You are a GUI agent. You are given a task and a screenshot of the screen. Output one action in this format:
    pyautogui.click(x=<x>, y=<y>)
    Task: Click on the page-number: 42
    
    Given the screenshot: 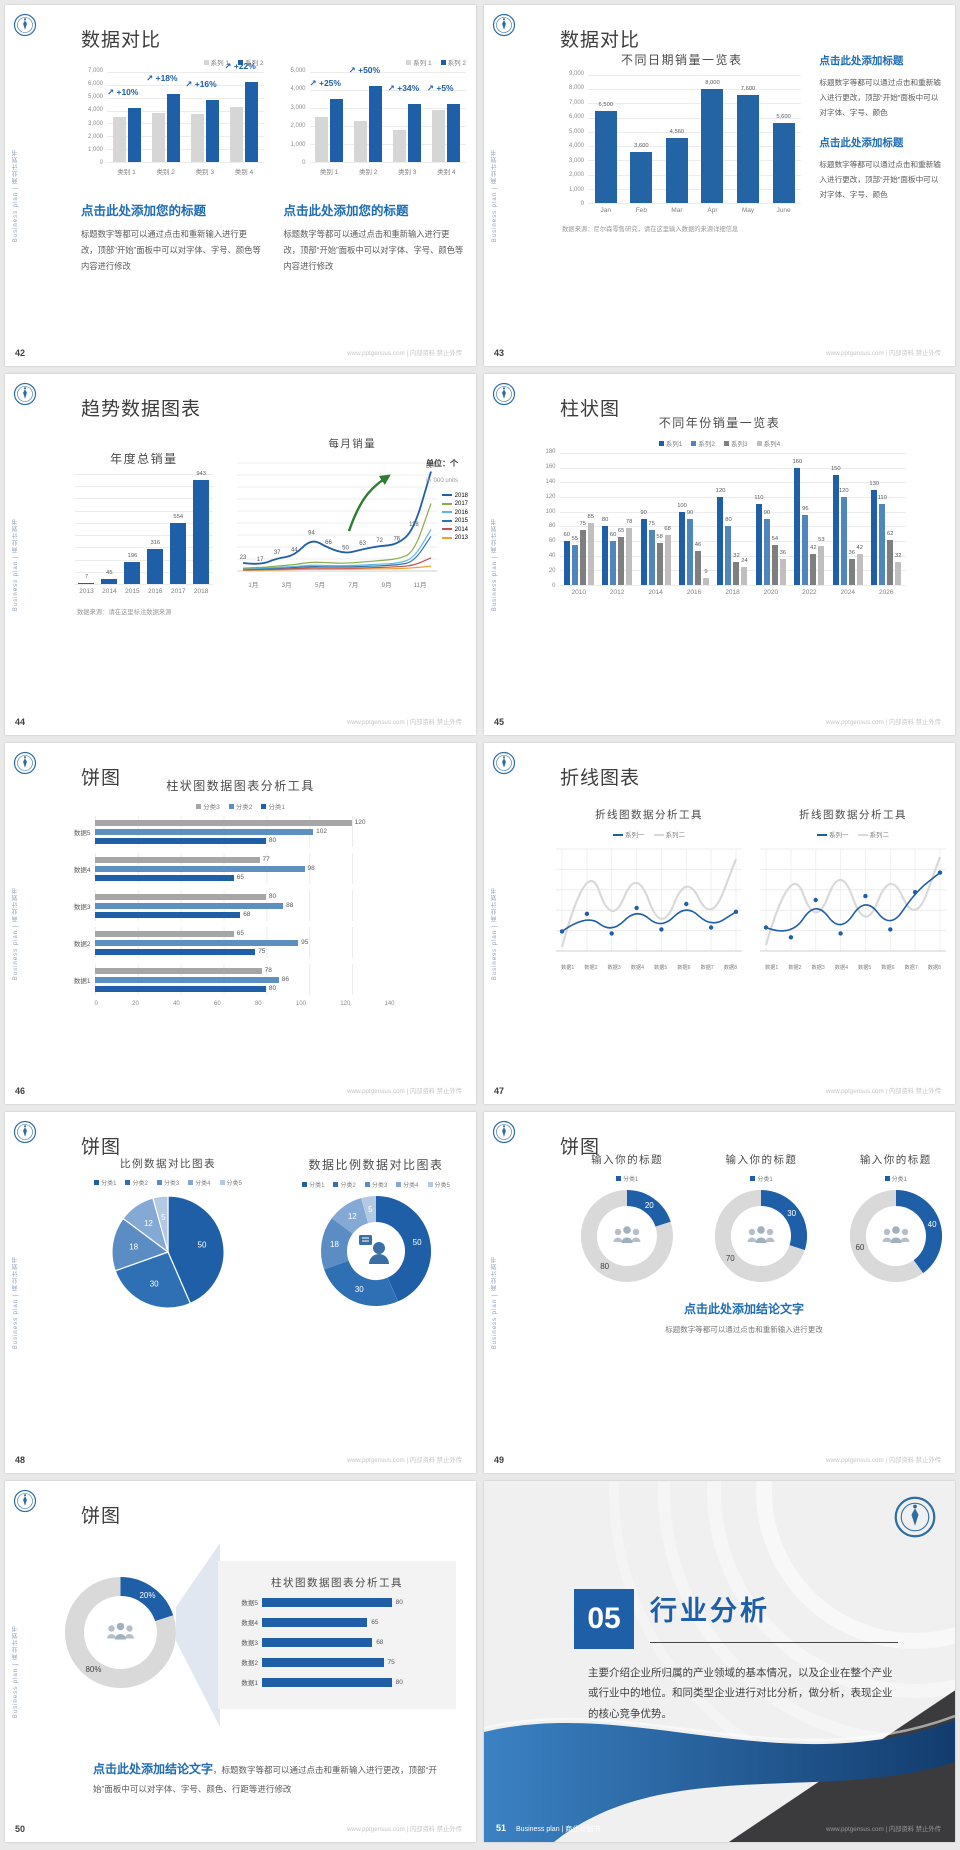 What is the action you would take?
    pyautogui.click(x=20, y=353)
    